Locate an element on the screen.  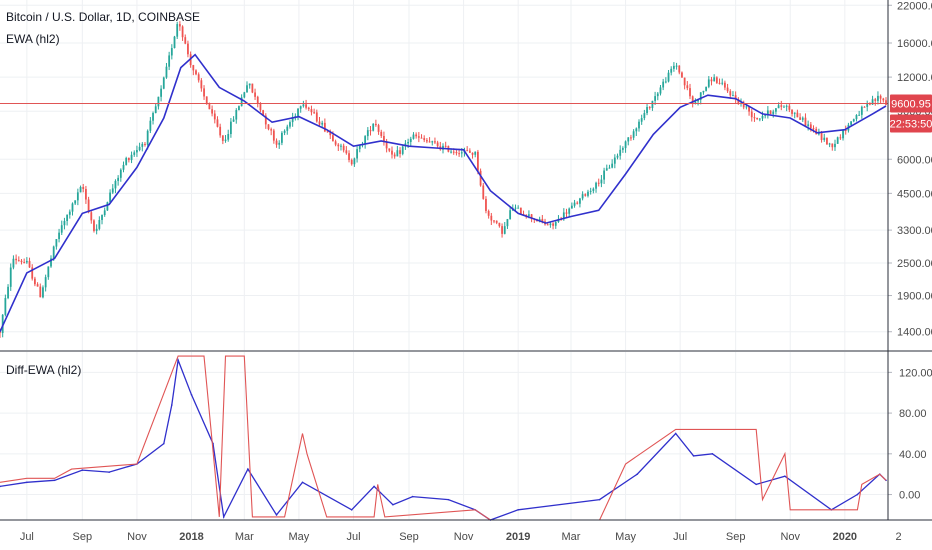
y-tick-label-price: 12000.00 is located at coordinates (914, 78).